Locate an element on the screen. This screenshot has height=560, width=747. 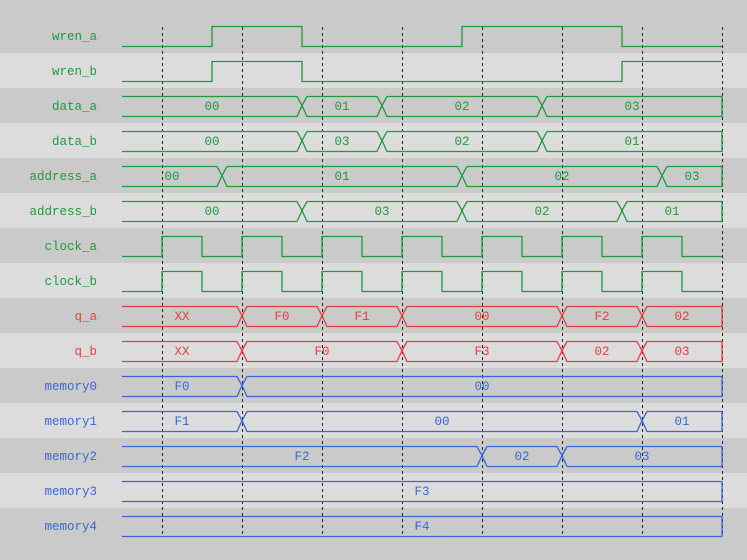
signal-row-memory4: memory4 F4 is located at coordinates (383, 526).